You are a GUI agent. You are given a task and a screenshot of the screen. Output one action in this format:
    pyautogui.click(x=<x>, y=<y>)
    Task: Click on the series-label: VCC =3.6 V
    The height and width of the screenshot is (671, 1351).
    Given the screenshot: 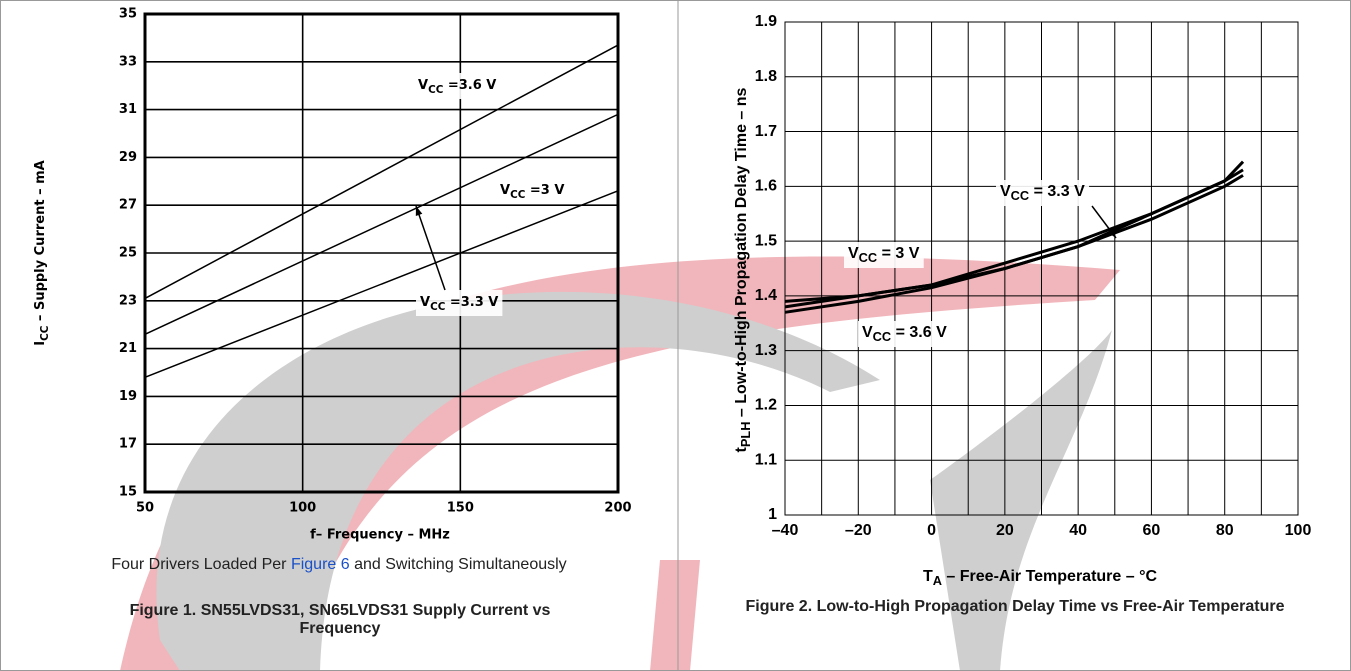 What is the action you would take?
    pyautogui.click(x=457, y=87)
    